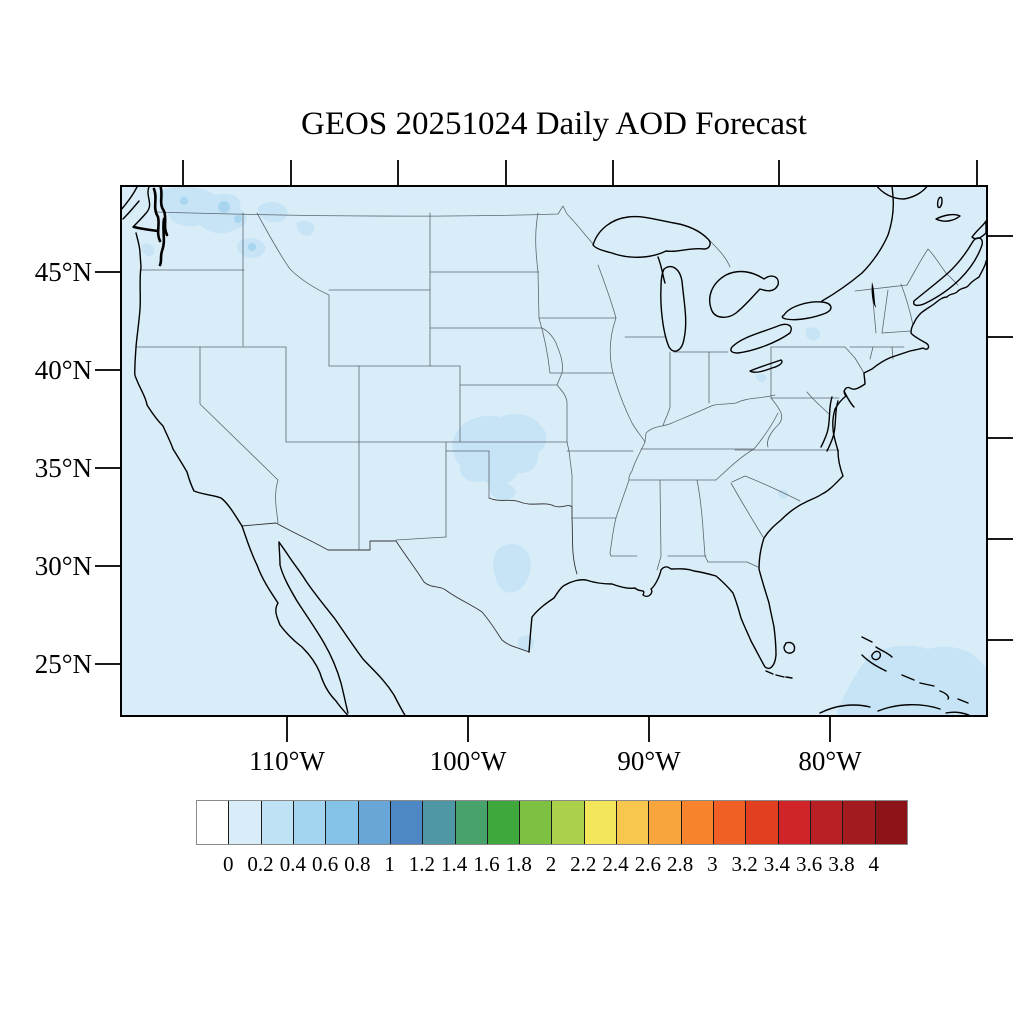 This screenshot has height=1024, width=1024. Describe the element at coordinates (873, 864) in the screenshot. I see `colorbar-tick-label: 4` at that location.